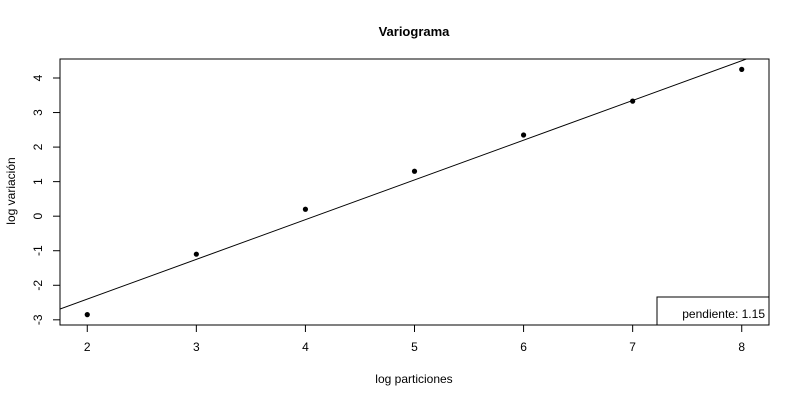 Image resolution: width=800 pixels, height=400 pixels. I want to click on y-tick-label: 4, so click(38, 77).